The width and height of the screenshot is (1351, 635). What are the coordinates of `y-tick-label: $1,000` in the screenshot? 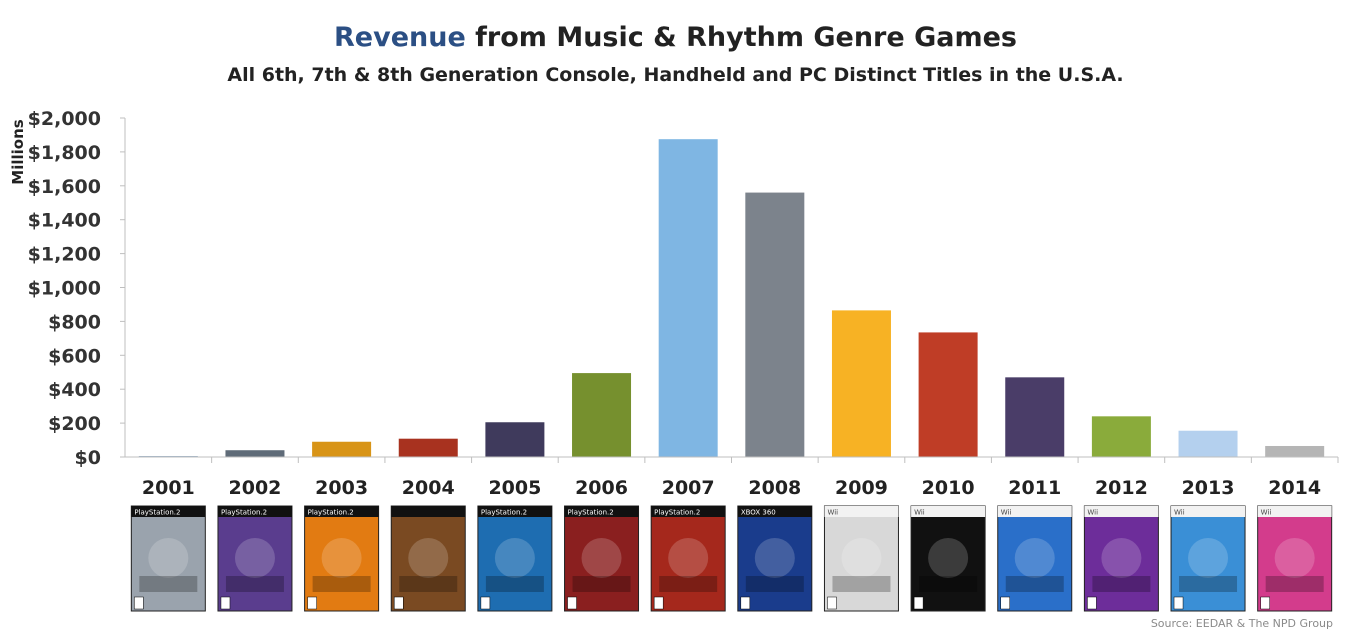 It's located at (64, 289).